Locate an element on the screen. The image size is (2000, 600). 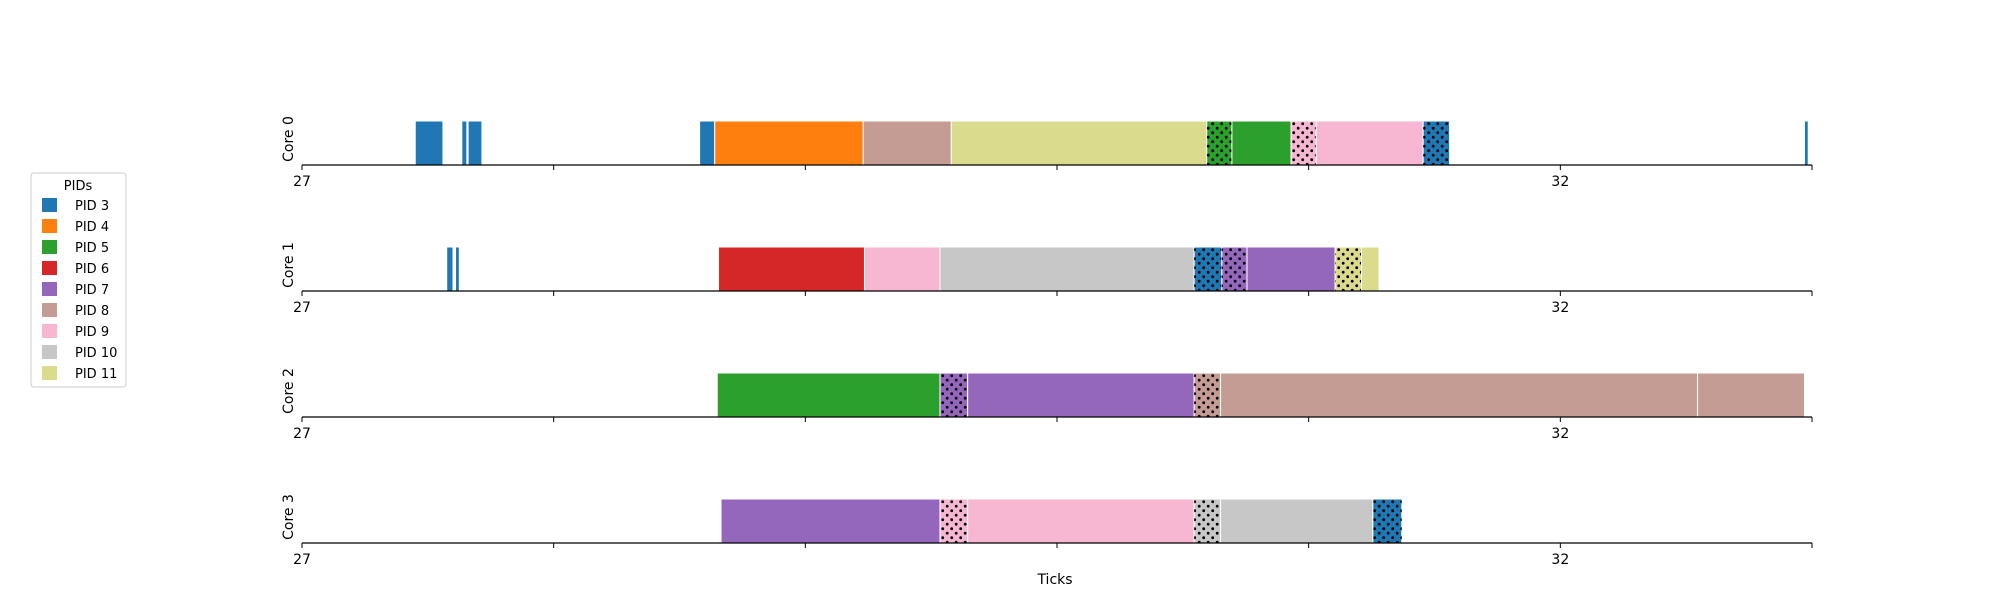
legend-label-pid-10: PID 10 is located at coordinates (96, 353).